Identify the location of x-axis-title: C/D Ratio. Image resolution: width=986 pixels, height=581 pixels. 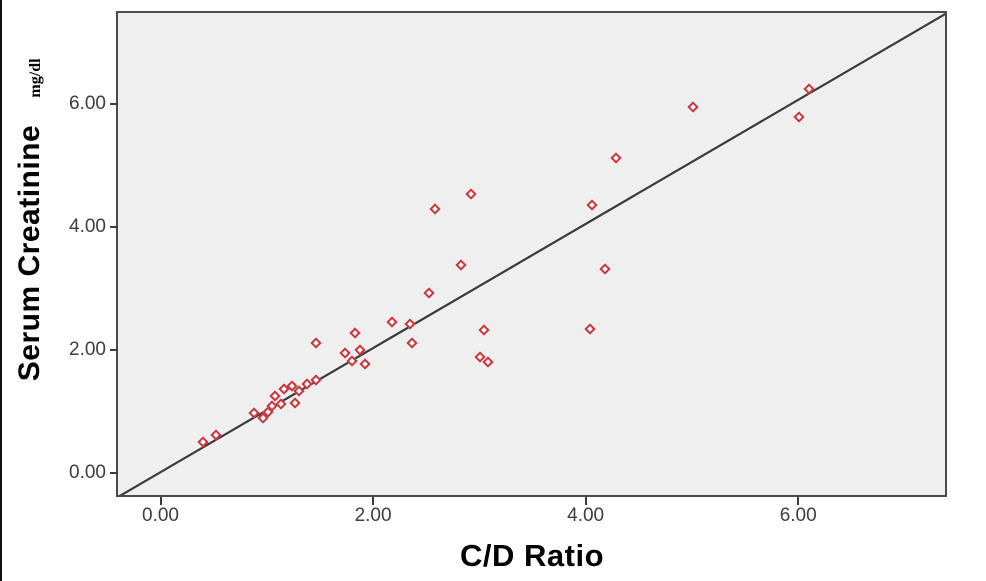
(532, 555).